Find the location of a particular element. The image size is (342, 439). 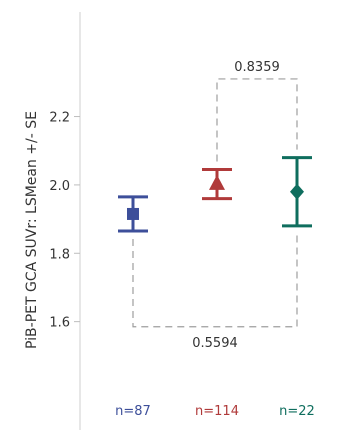

sample-size-label: n=87 is located at coordinates (133, 411).